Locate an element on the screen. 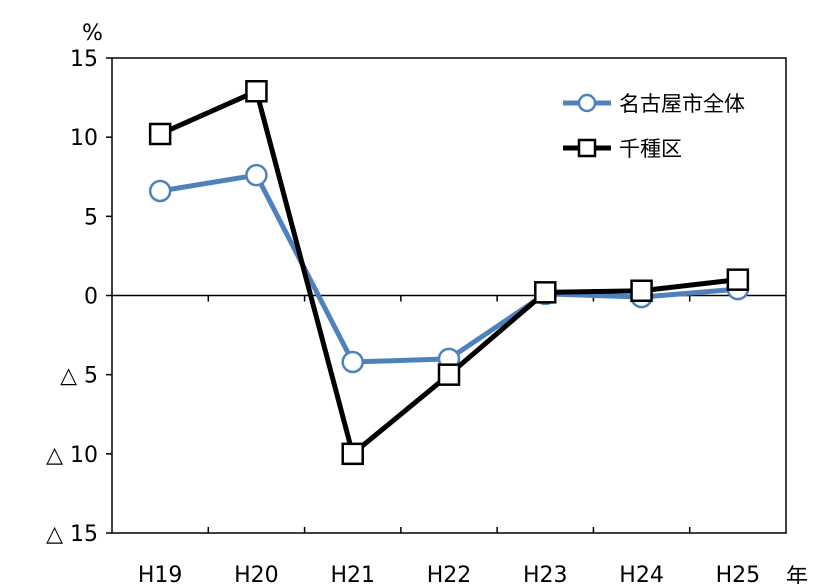 The image size is (816, 584). y-tick-label: 10 is located at coordinates (84, 138).